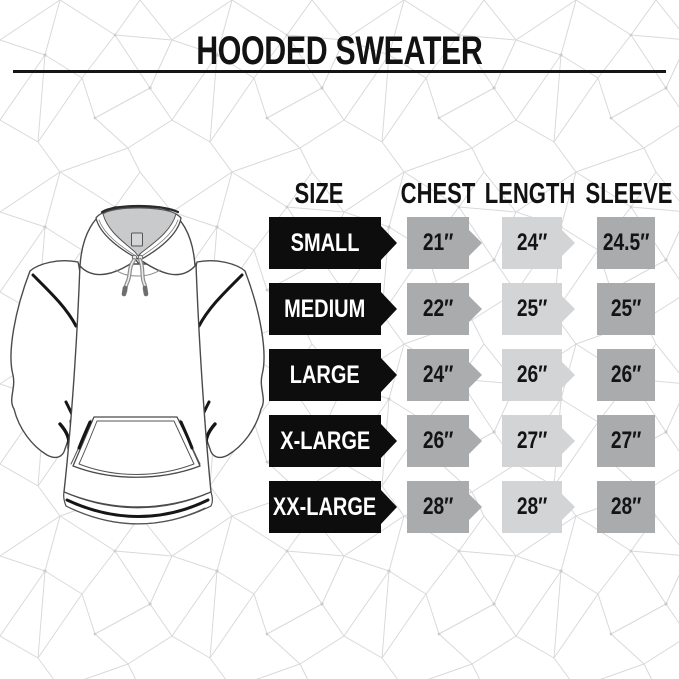 The height and width of the screenshot is (679, 679). I want to click on sleeve-value: 25″, so click(626, 308).